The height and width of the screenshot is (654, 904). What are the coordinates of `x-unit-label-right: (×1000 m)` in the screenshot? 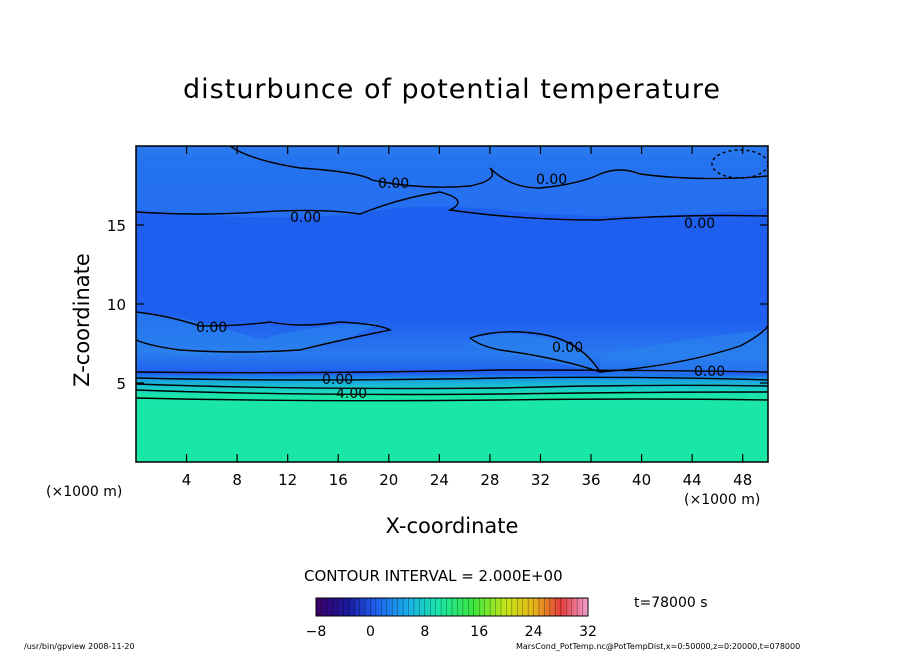 It's located at (722, 500).